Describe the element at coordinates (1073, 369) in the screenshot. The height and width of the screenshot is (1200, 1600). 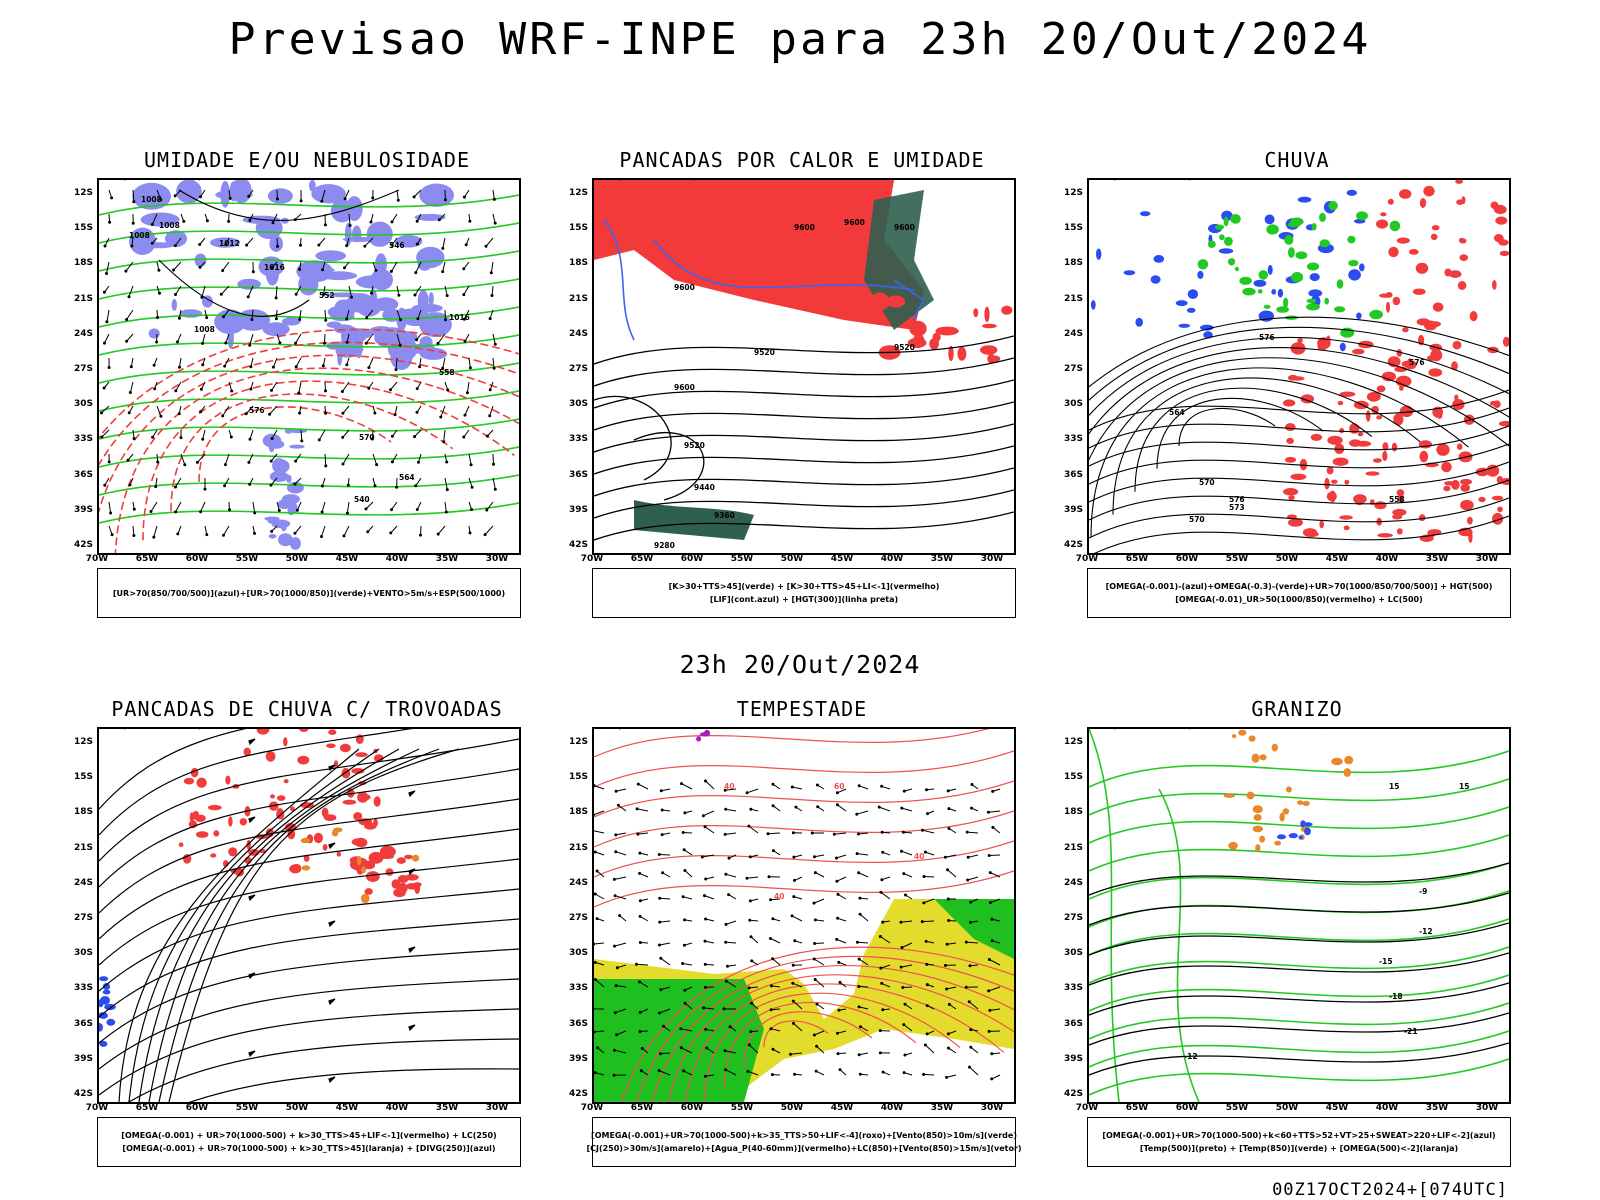
I see `lat-tick-label: 27S` at that location.